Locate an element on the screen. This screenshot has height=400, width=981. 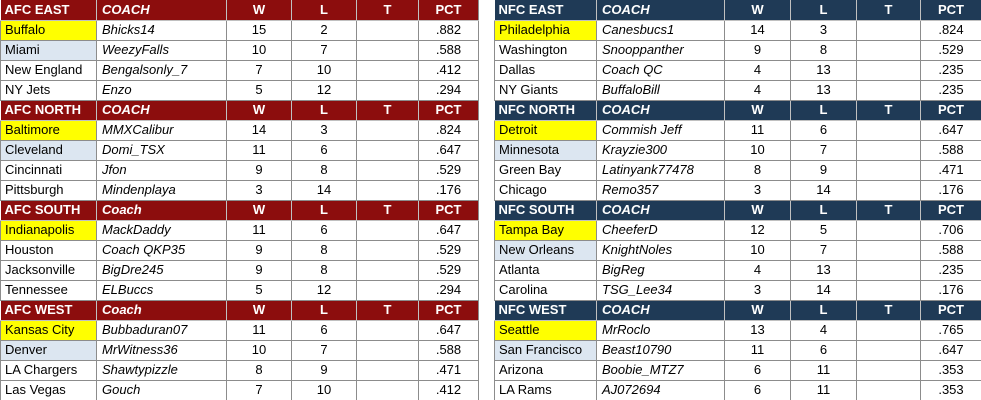
team-cell: LA Rams is located at coordinates (545, 389).